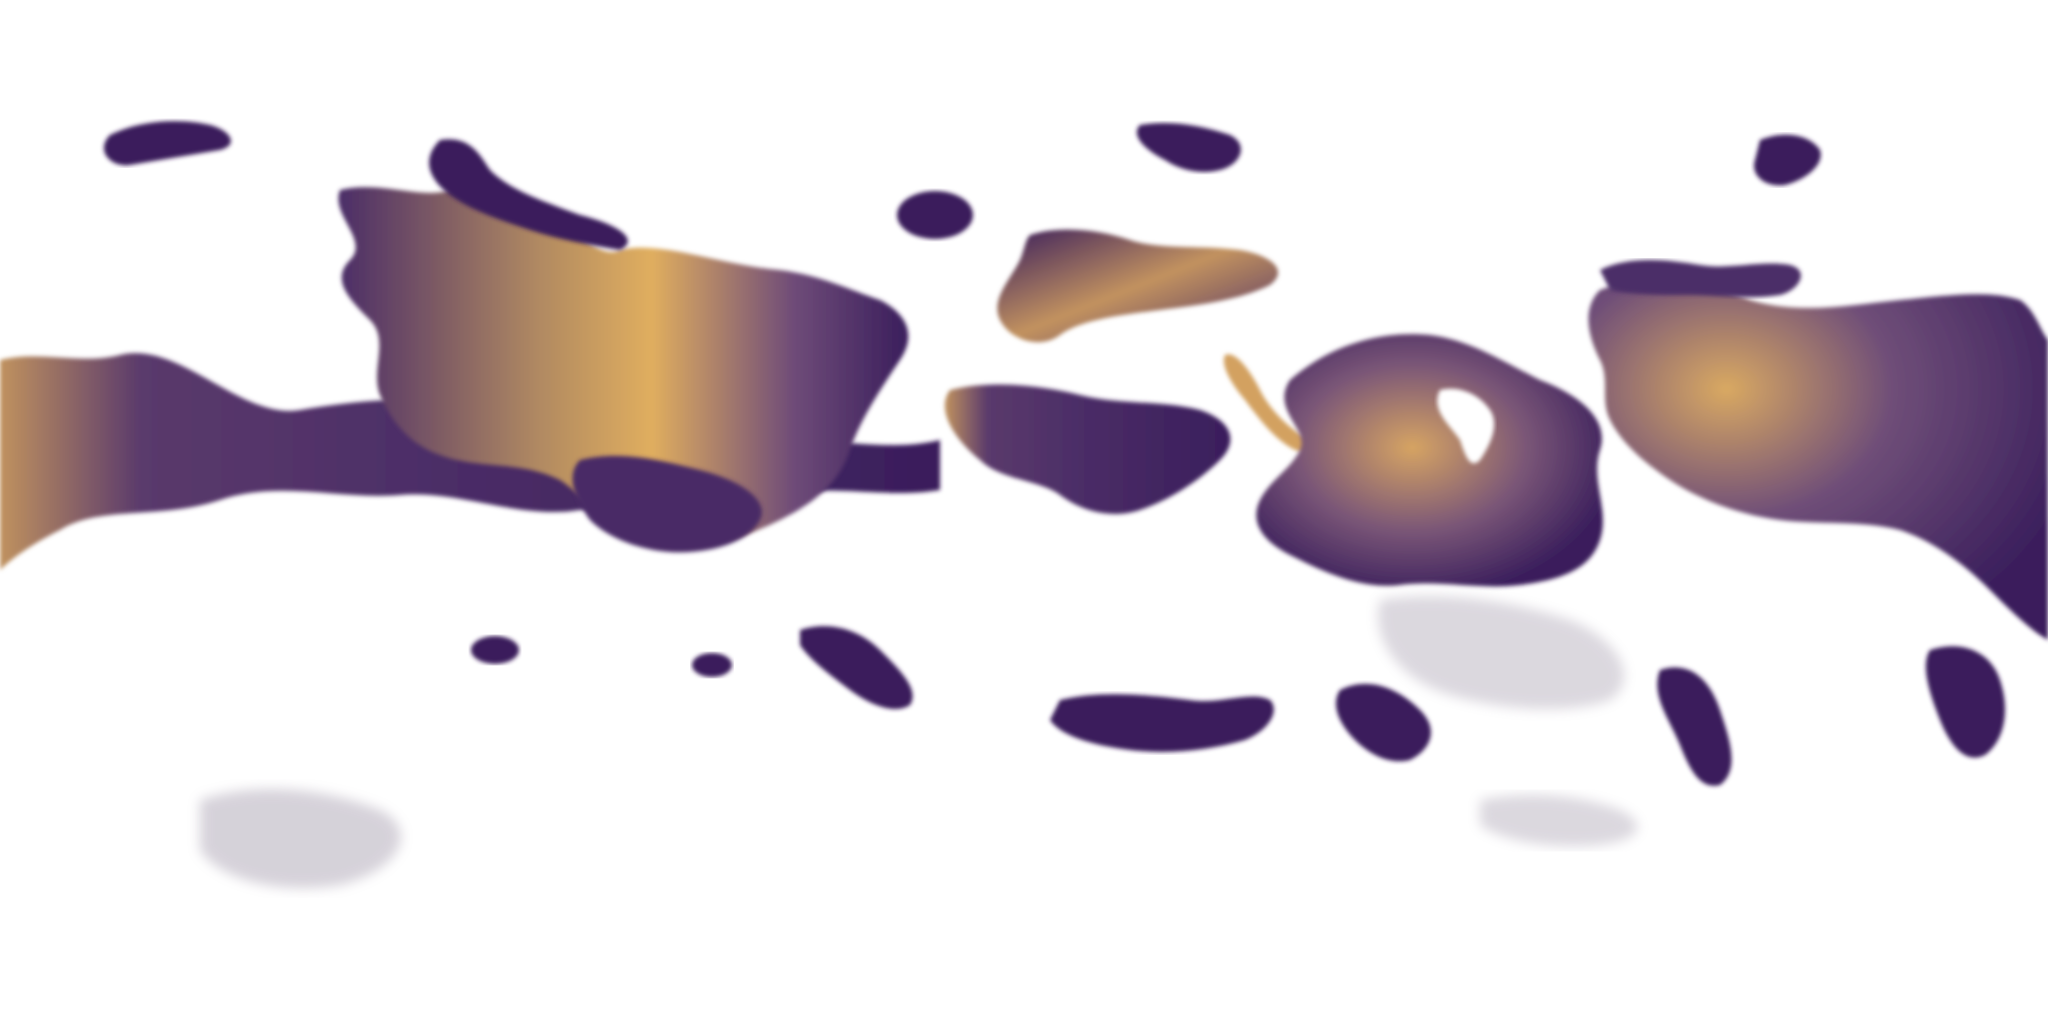 The image size is (2048, 1024). What do you see at coordinates (667, 504) in the screenshot?
I see `field-region-caribbean` at bounding box center [667, 504].